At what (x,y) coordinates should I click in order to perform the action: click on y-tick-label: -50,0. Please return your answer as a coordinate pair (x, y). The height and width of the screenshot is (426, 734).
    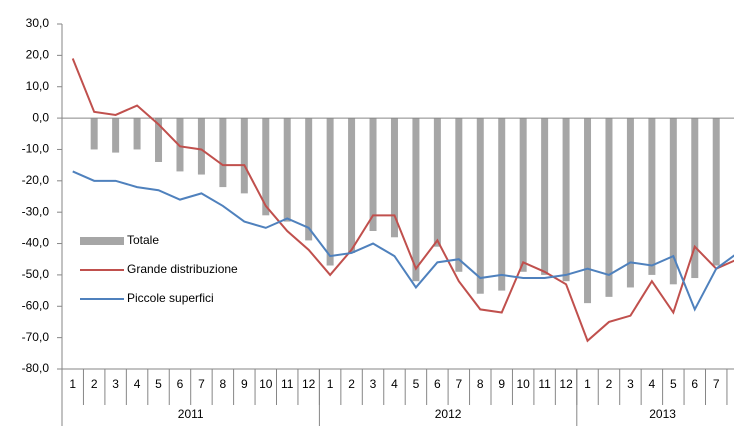
    Looking at the image, I should click on (36, 274).